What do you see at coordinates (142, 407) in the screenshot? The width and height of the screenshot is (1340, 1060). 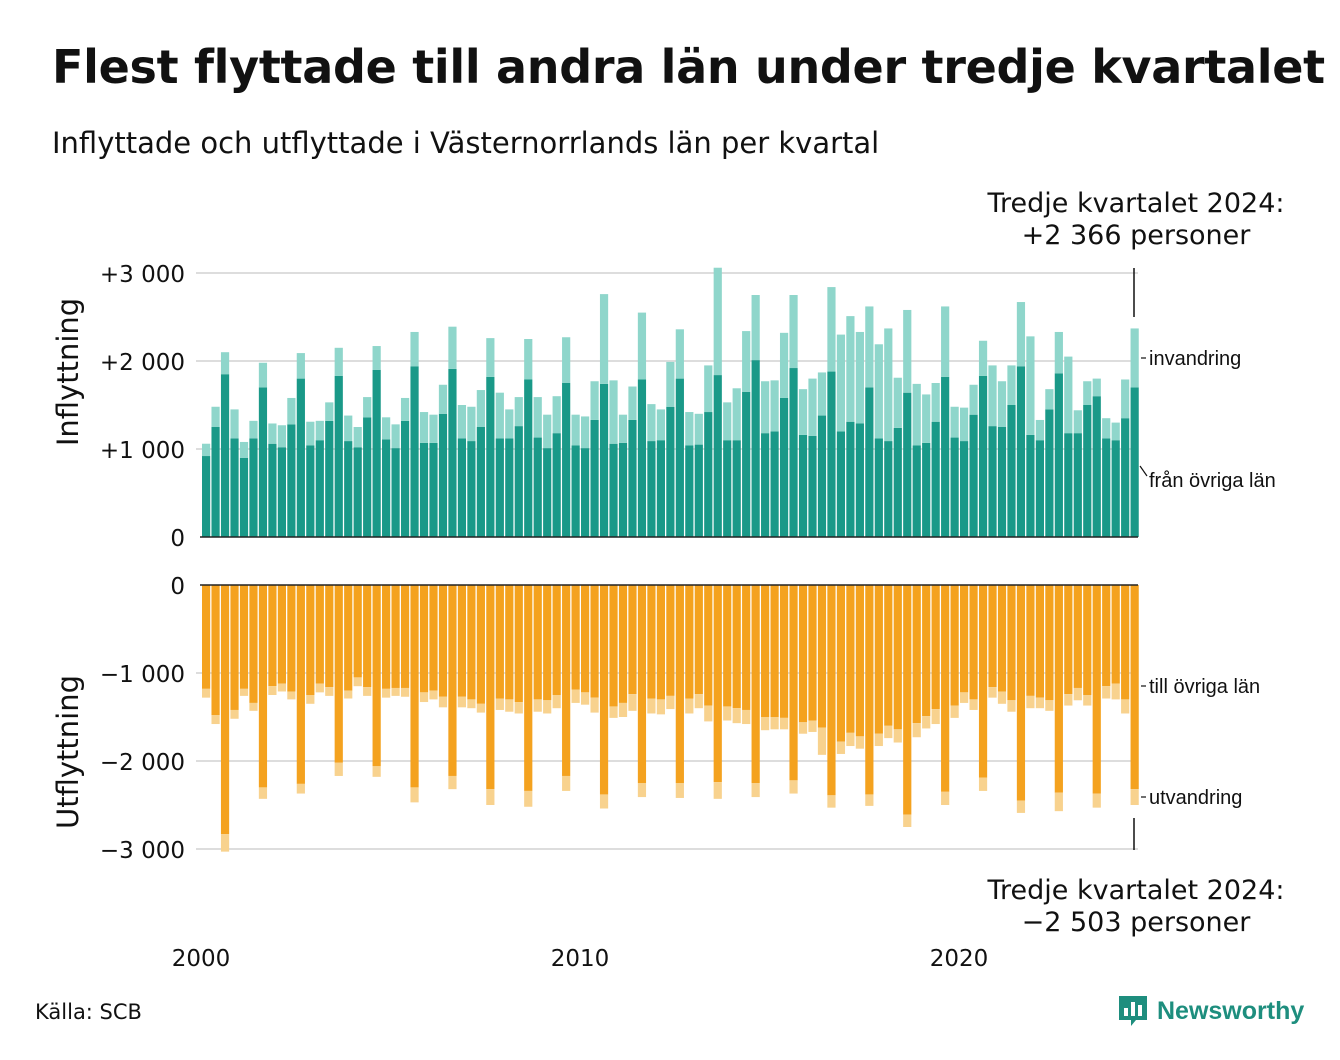 I see `y-ticks-inflow: 0 +1 000 +2 000 +3 000` at bounding box center [142, 407].